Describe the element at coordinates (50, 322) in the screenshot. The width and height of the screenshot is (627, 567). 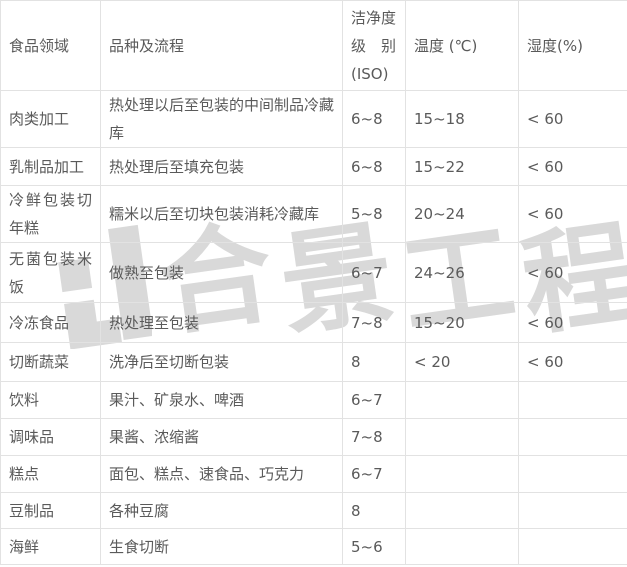
I see `cell-food-field: 冷冻食品` at that location.